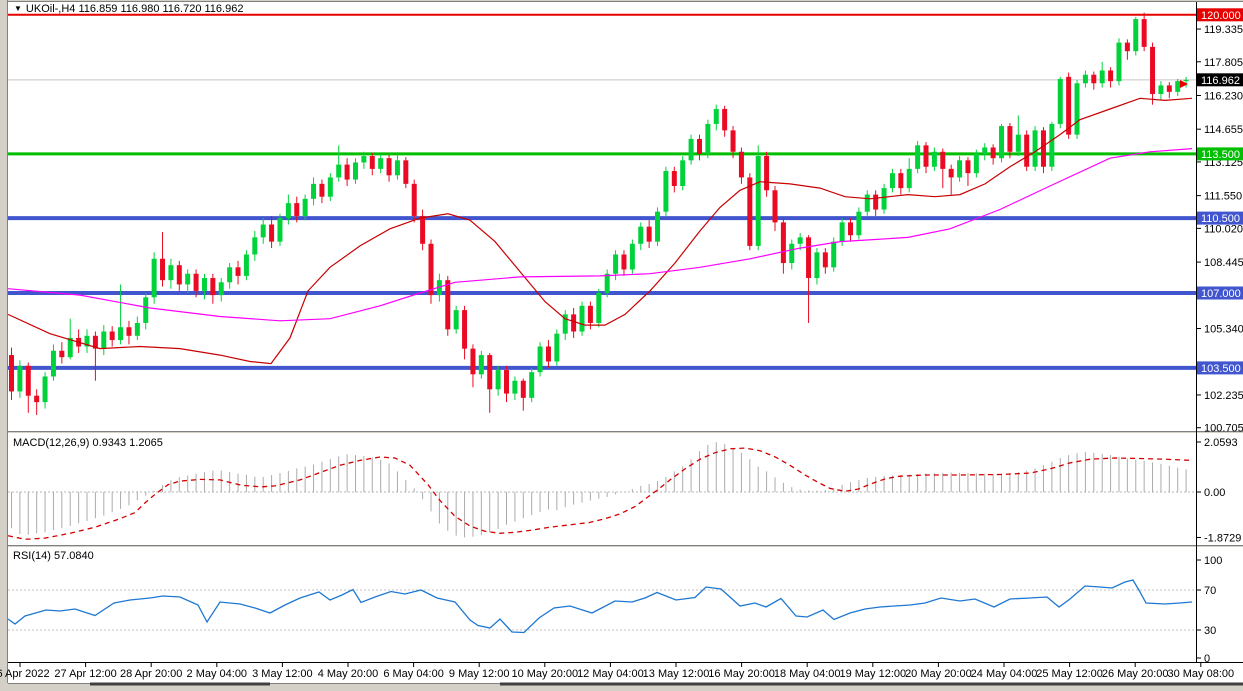  Describe the element at coordinates (1210, 591) in the screenshot. I see `rsi-scale-label: 70` at that location.